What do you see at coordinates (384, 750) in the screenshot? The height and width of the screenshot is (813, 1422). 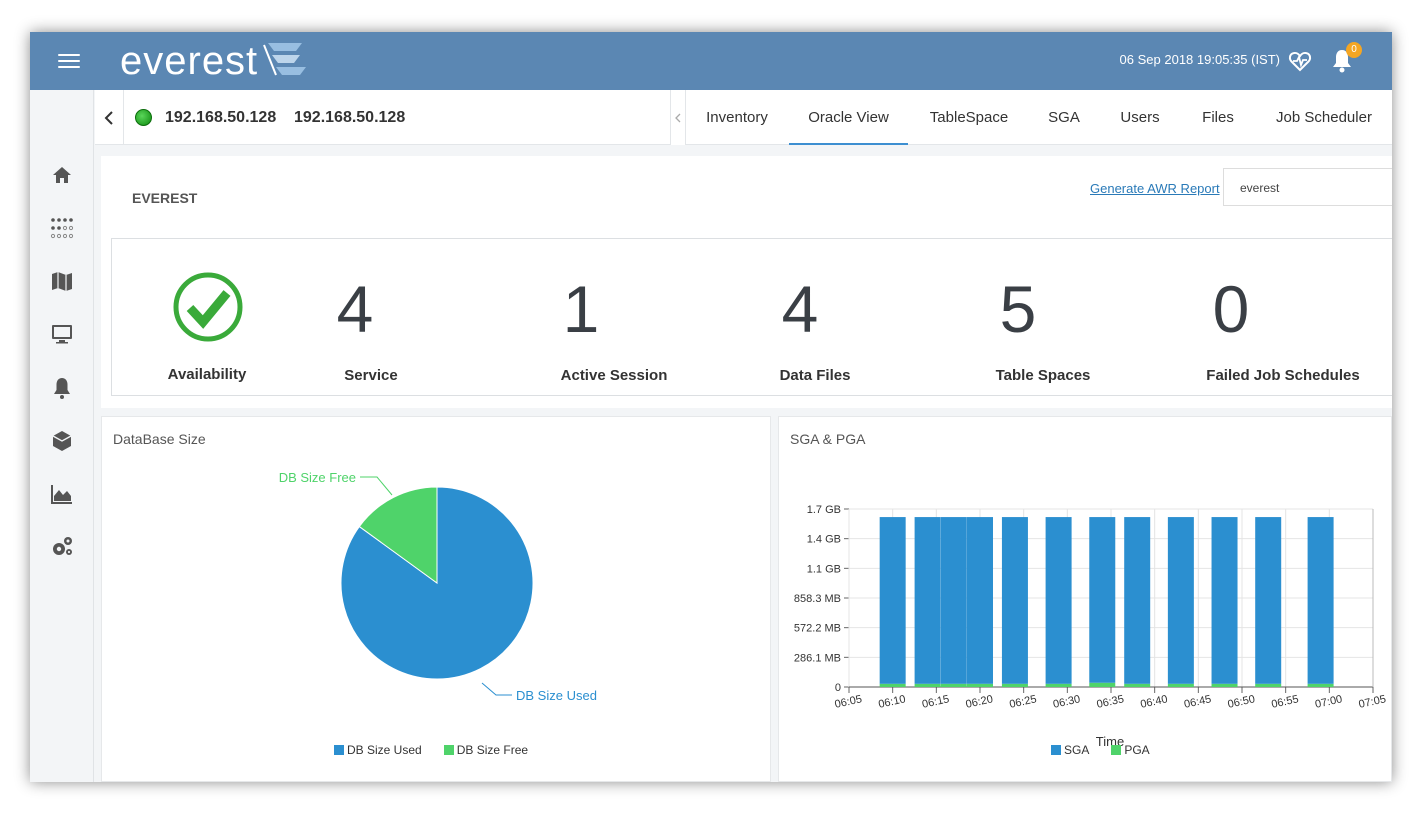 I see `legend-label: DB Size Used` at bounding box center [384, 750].